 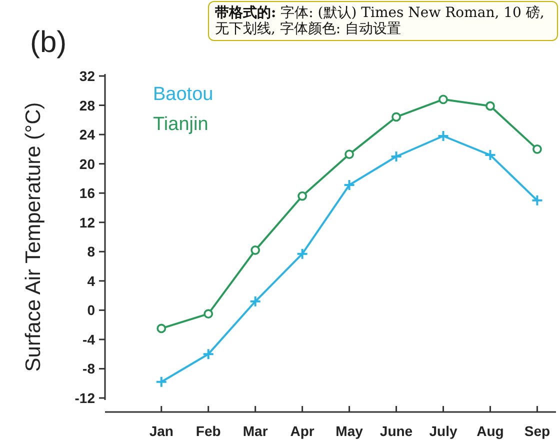 I want to click on x-tick-label: May, so click(x=350, y=431).